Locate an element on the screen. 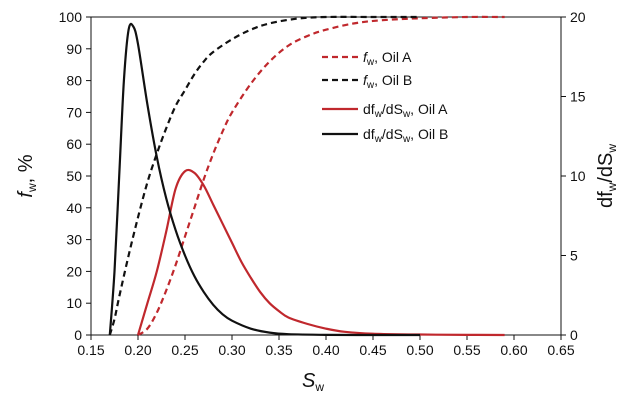  x-tick-label: 0.25 is located at coordinates (184, 350).